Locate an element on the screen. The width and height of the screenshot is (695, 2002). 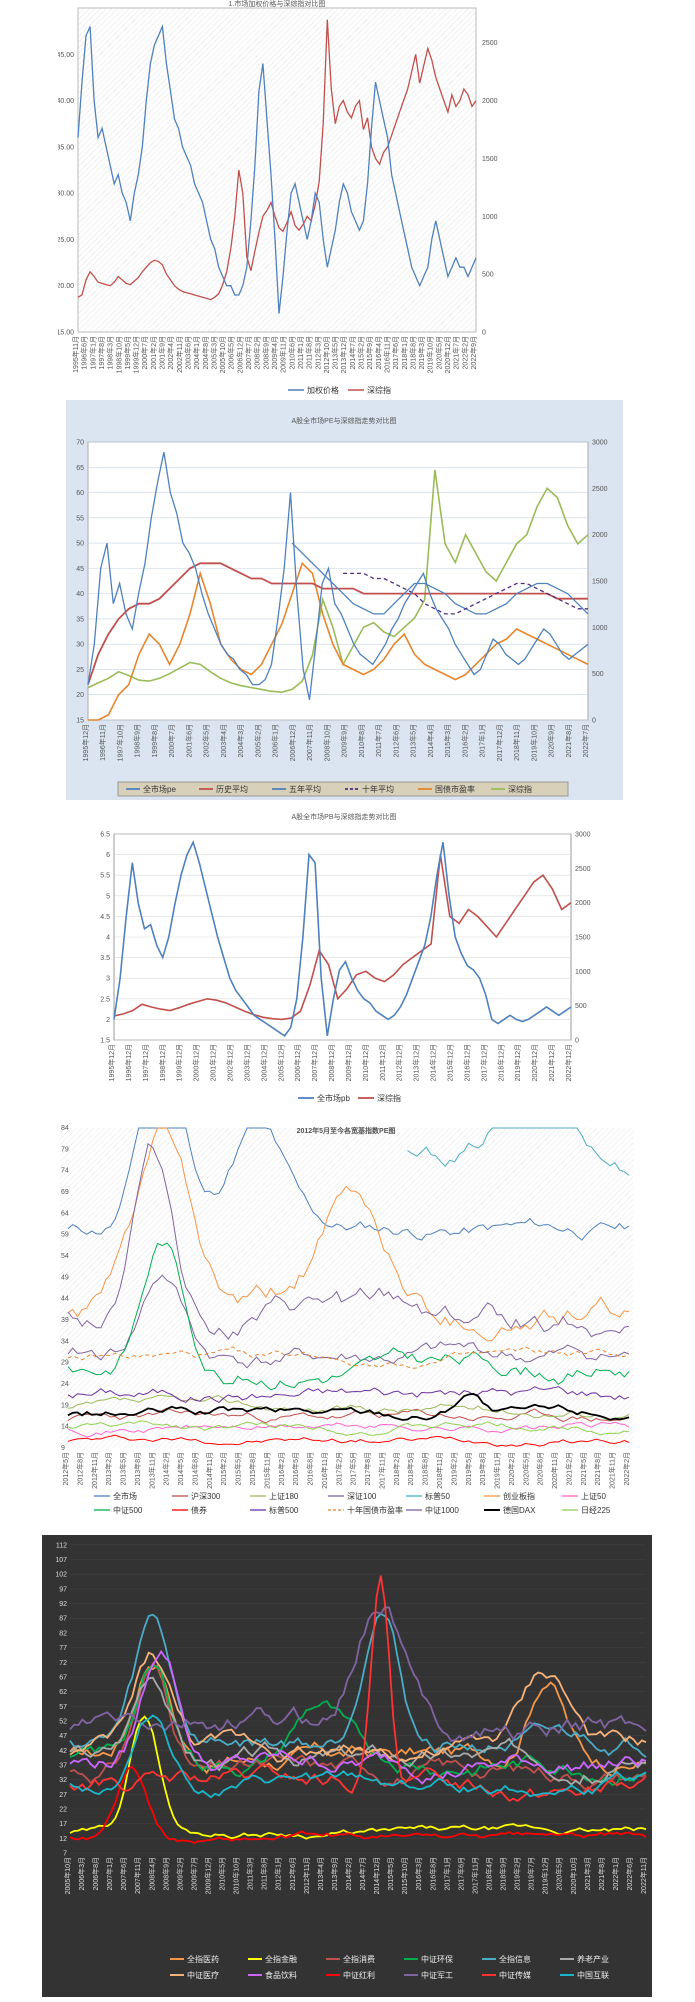
chart-1-xlabel-16: 2005年3月 is located at coordinates (213, 352).